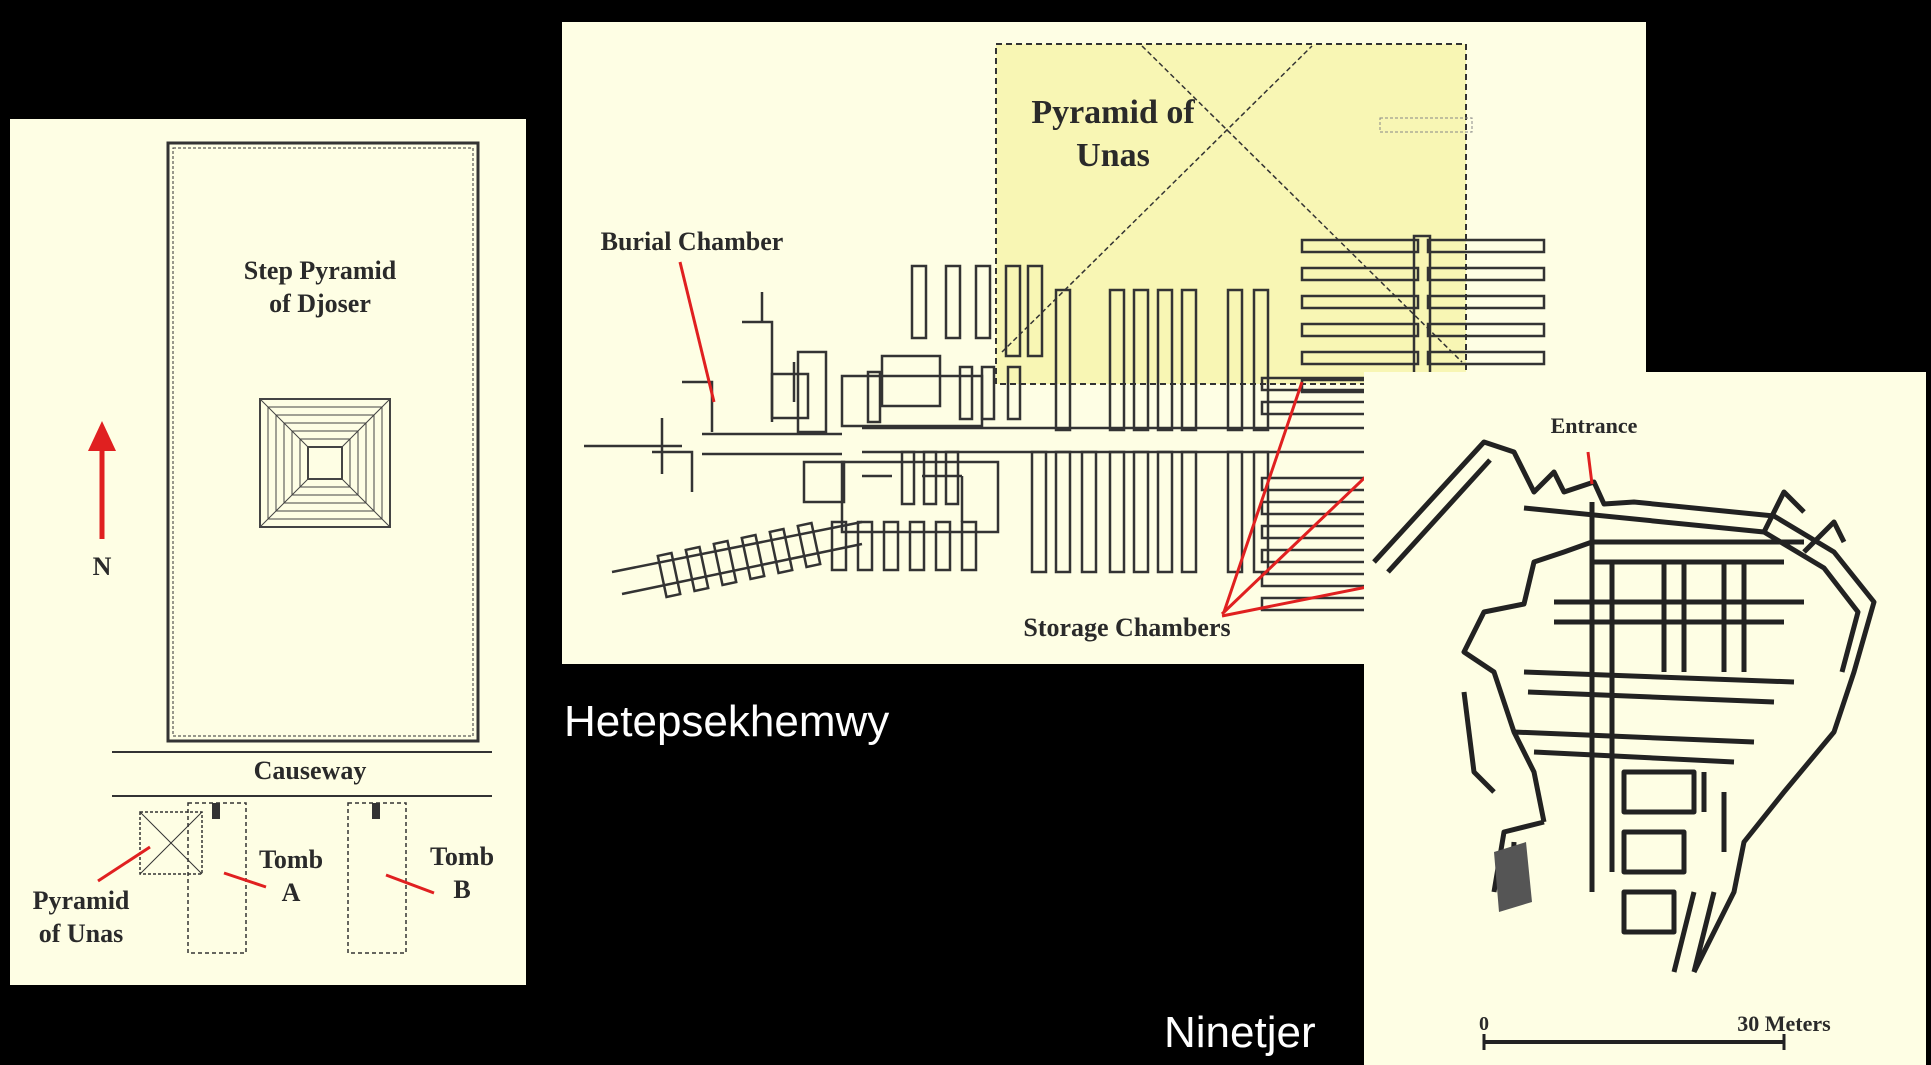 This screenshot has width=1931, height=1065. Describe the element at coordinates (325, 463) in the screenshot. I see `step-pyramid-shape` at that location.